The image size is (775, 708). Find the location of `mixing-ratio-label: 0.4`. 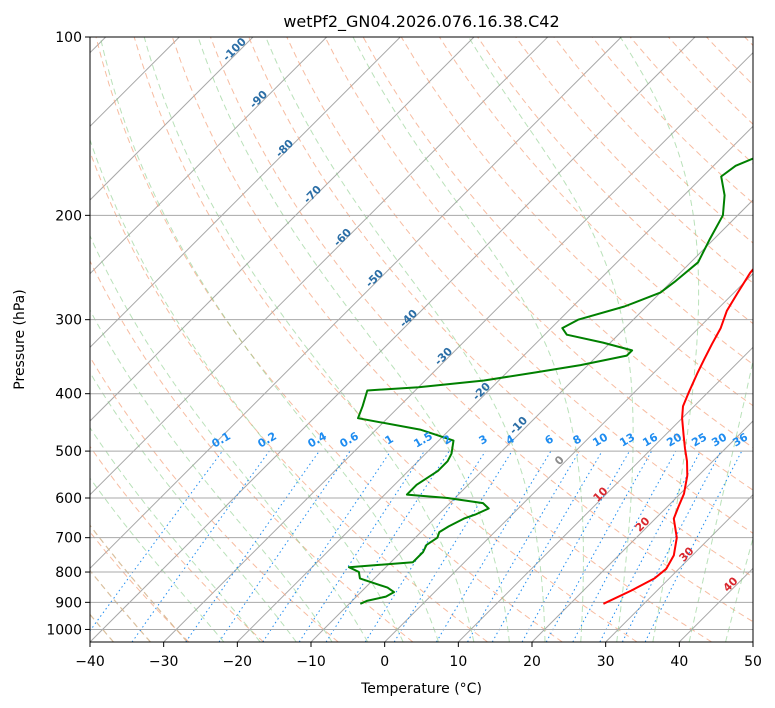

mixing-ratio-label: 0.4 is located at coordinates (318, 439).